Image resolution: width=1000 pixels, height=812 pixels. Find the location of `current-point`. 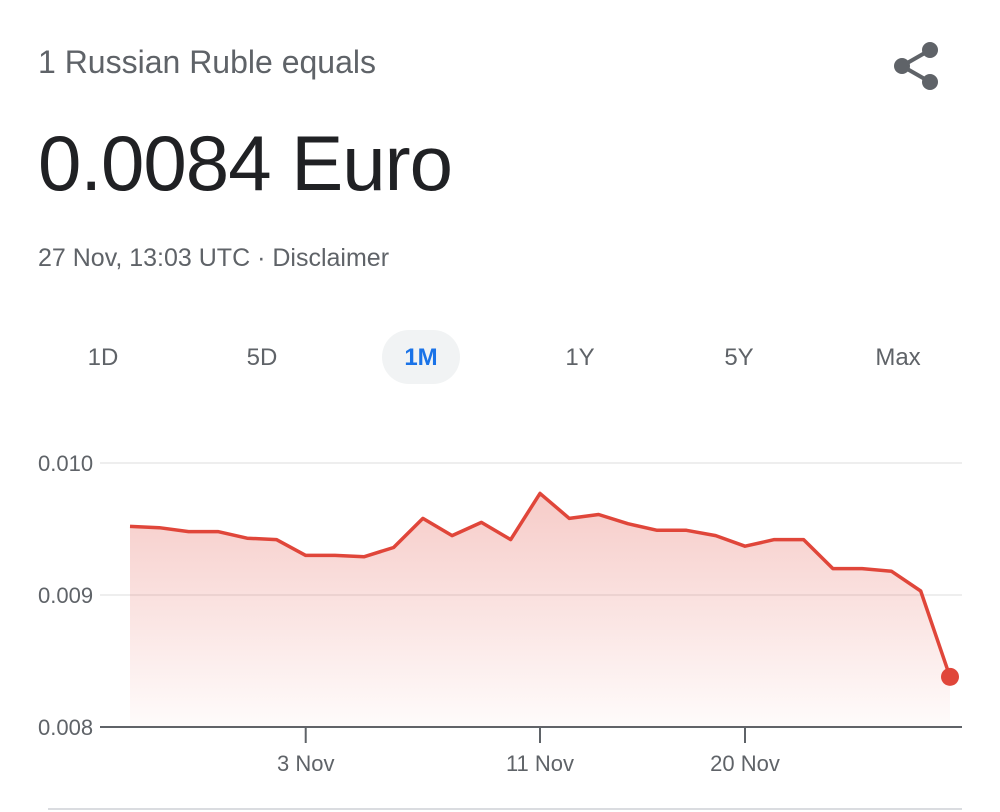

current-point is located at coordinates (950, 676).